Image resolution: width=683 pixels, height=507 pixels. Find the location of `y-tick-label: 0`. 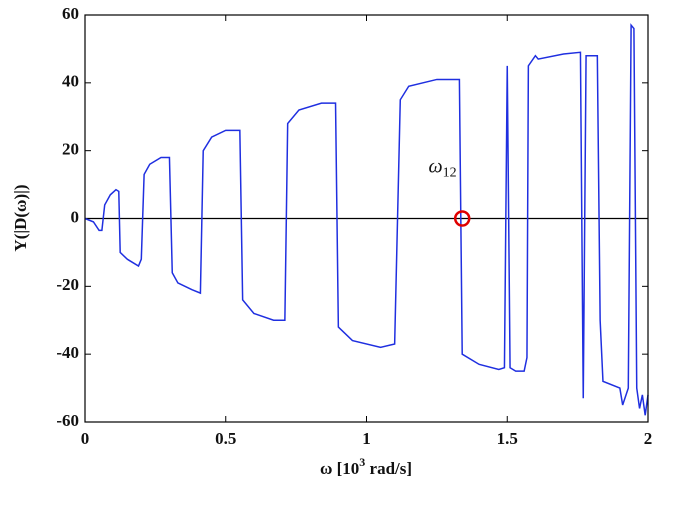

y-tick-label: 0 is located at coordinates (75, 216).